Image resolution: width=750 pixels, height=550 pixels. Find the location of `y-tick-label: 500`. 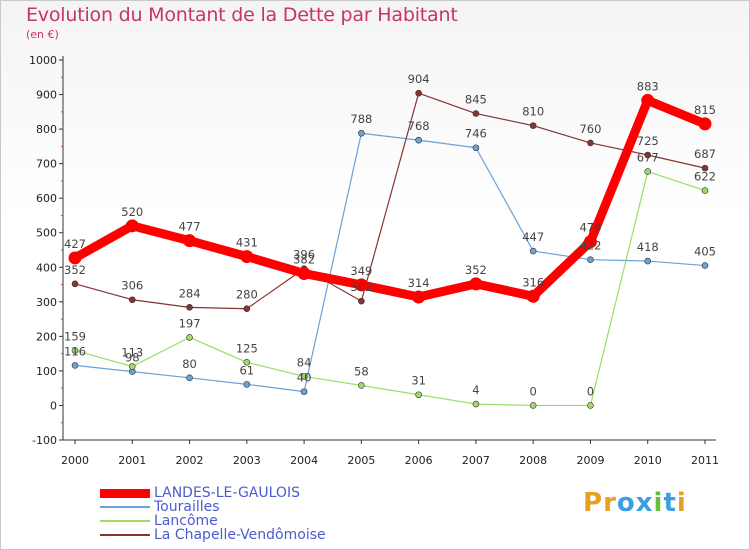

y-tick-label: 500 is located at coordinates (46, 233).